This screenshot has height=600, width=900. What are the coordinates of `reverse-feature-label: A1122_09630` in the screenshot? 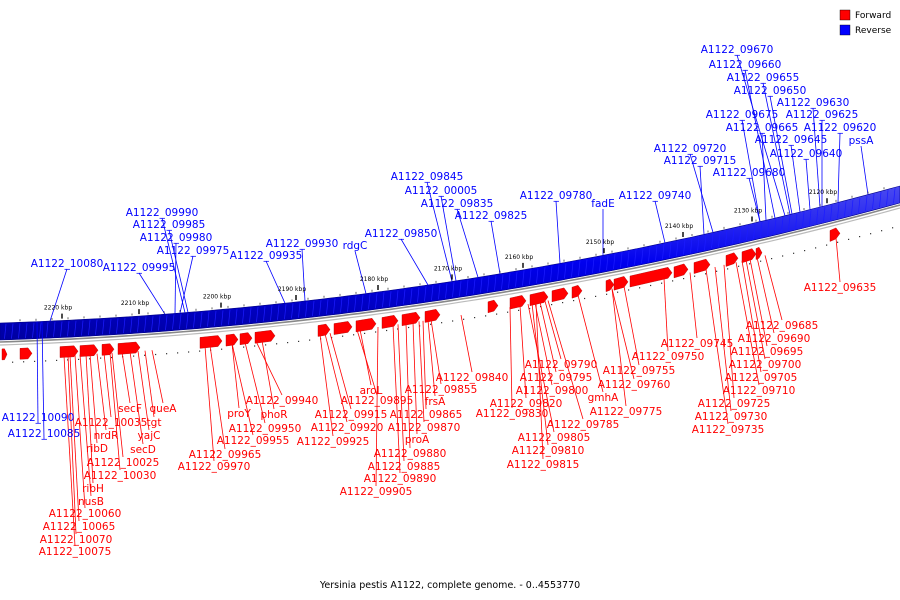 It's located at (813, 103).